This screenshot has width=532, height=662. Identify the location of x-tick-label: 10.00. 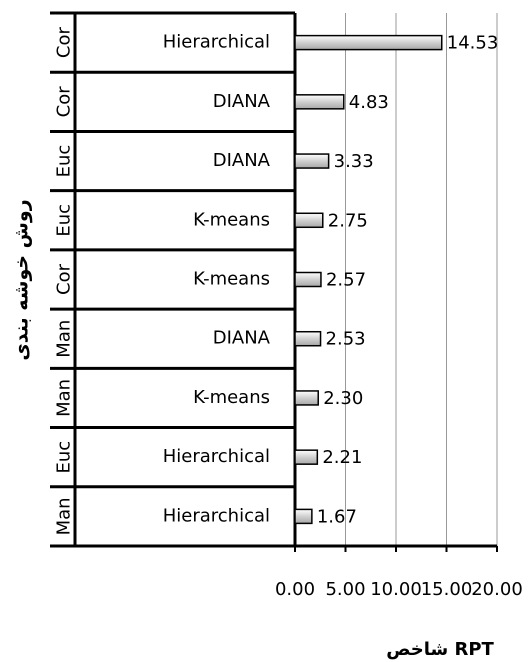
(396, 589).